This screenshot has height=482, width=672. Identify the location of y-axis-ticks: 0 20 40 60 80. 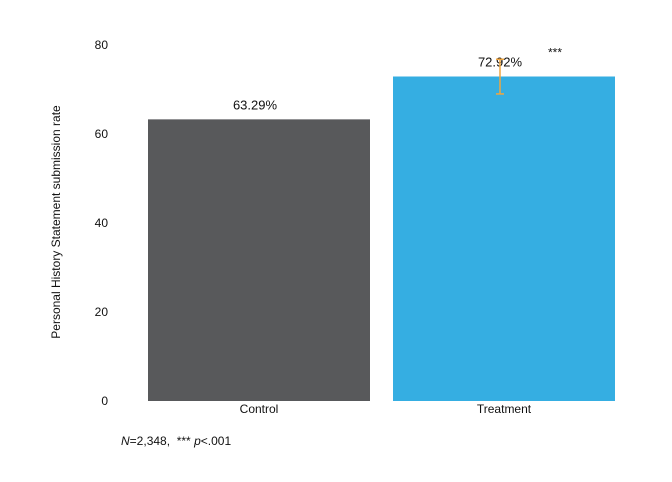
(102, 223).